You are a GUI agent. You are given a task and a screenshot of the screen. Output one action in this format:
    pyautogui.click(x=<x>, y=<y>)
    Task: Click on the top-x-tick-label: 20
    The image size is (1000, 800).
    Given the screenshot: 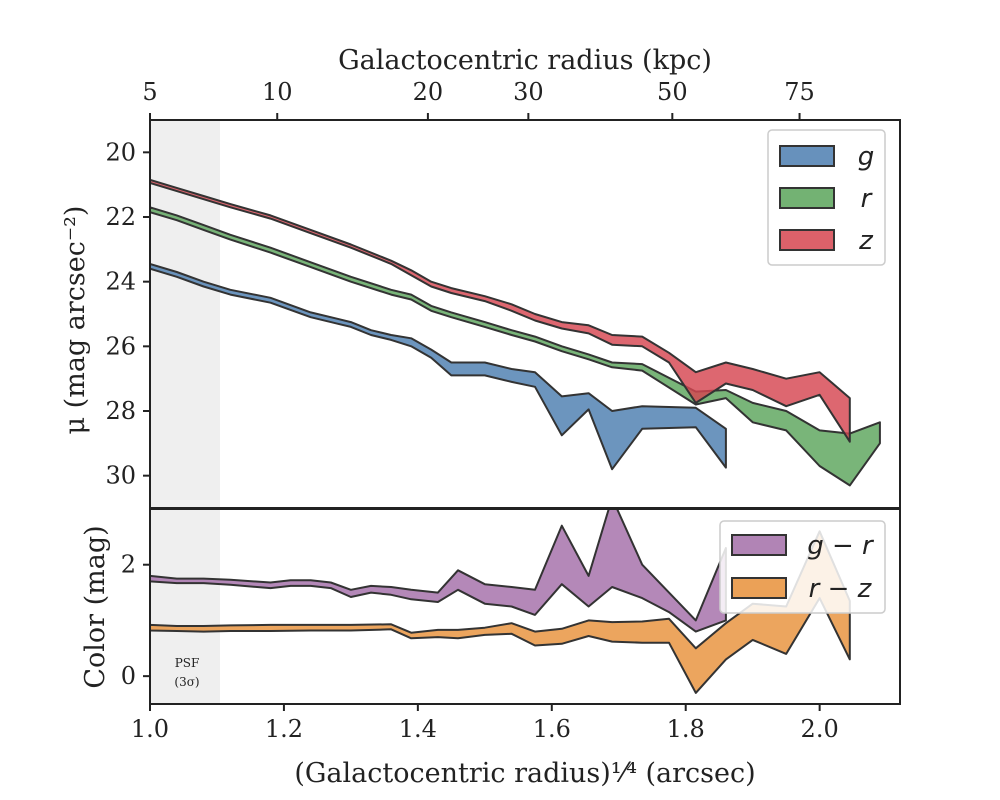 What is the action you would take?
    pyautogui.click(x=428, y=92)
    